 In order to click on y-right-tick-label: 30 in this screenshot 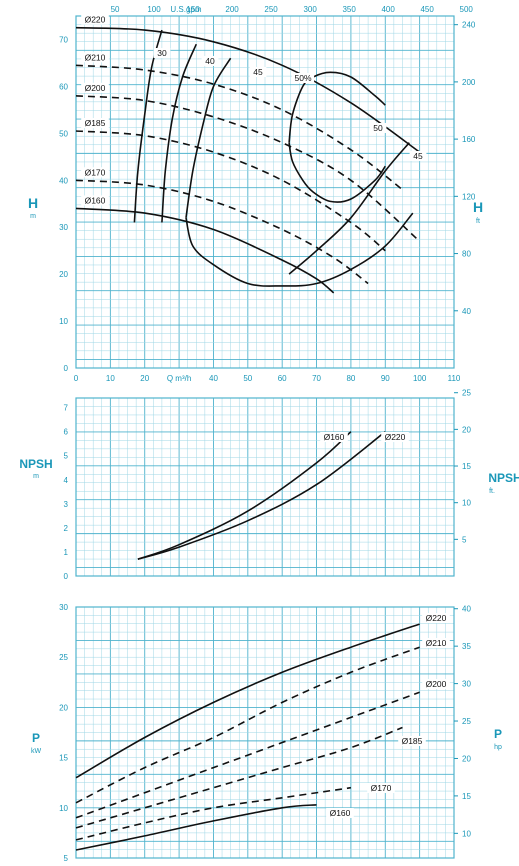, I will do `click(466, 684)`.